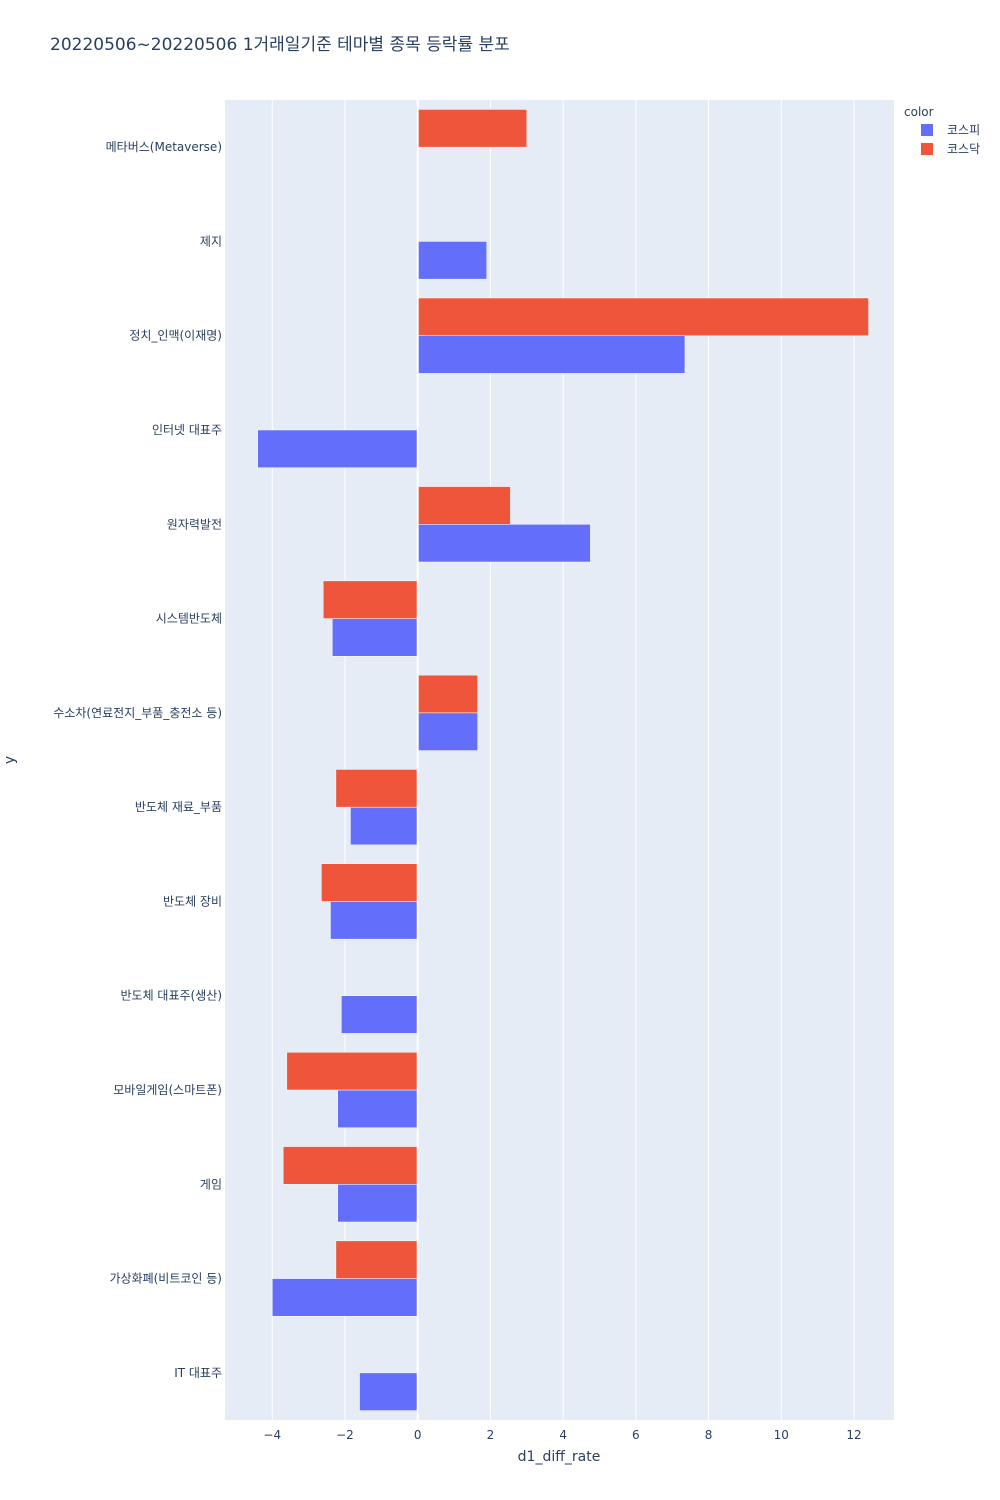 This screenshot has height=1500, width=1000. Describe the element at coordinates (963, 149) in the screenshot. I see `legend-label: 코스닥` at that location.